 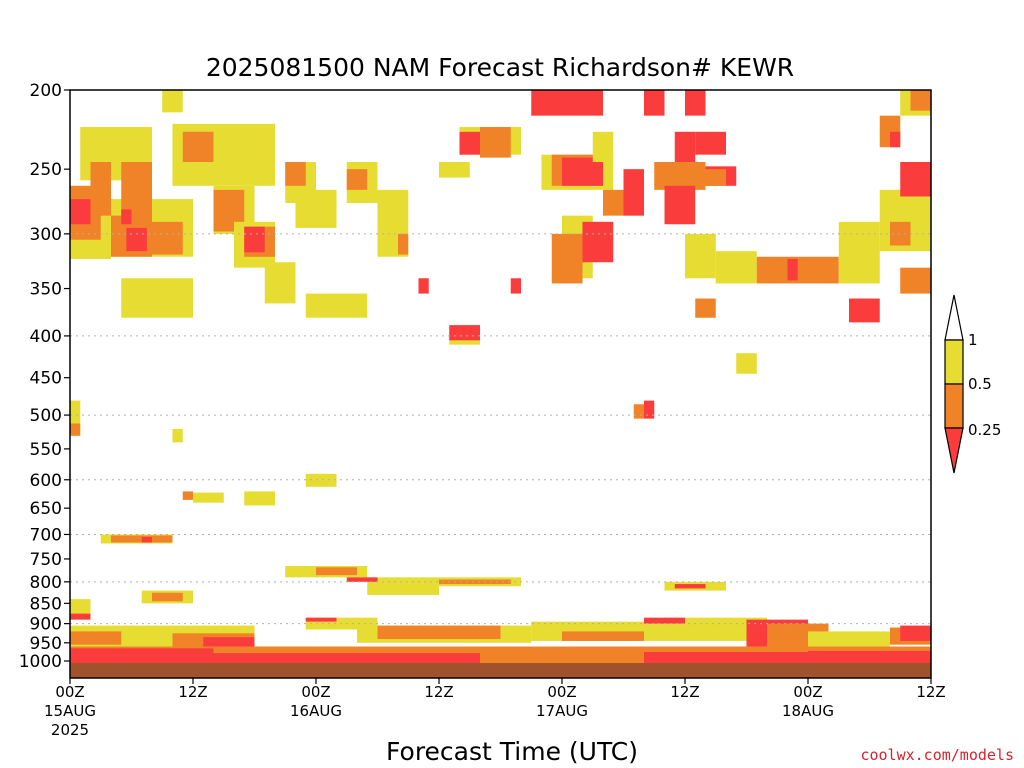 I want to click on x-axis-label: Forecast Time (UTC), so click(x=512, y=751).